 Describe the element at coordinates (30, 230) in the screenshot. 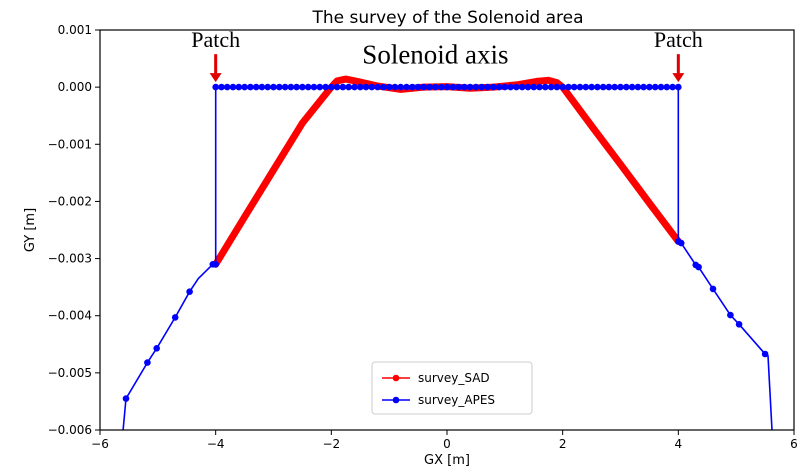

I see `y-axis-label: GY [m]` at that location.